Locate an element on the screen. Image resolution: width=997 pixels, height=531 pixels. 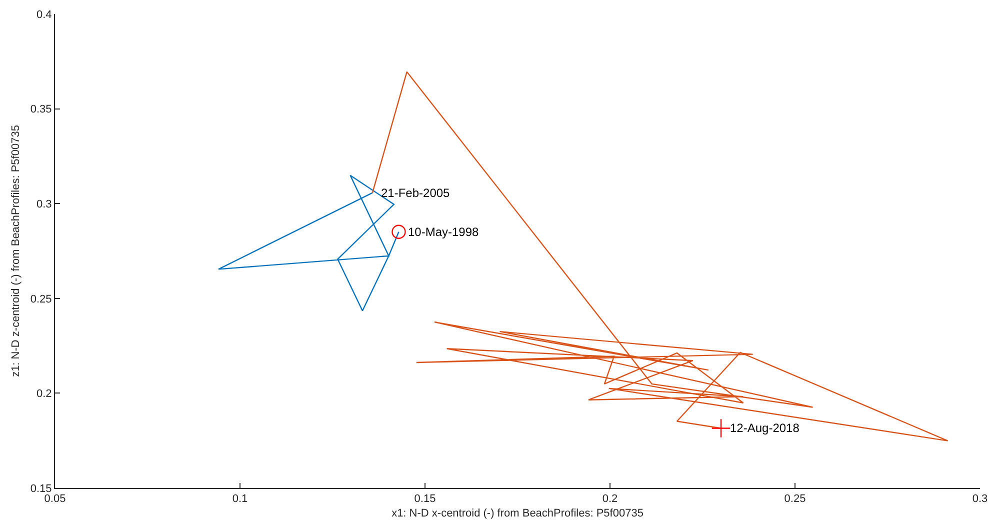
x-tick-label: 0.2 is located at coordinates (610, 499).